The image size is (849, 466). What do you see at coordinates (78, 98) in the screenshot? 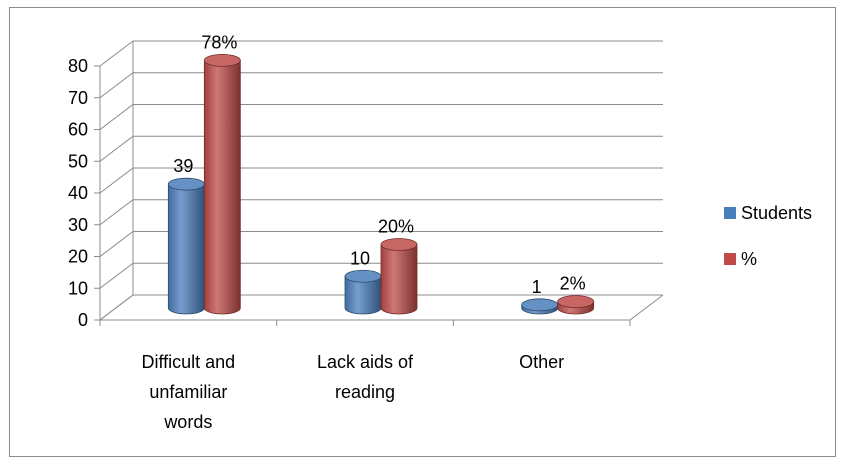
I see `y-tick-label: 70` at bounding box center [78, 98].